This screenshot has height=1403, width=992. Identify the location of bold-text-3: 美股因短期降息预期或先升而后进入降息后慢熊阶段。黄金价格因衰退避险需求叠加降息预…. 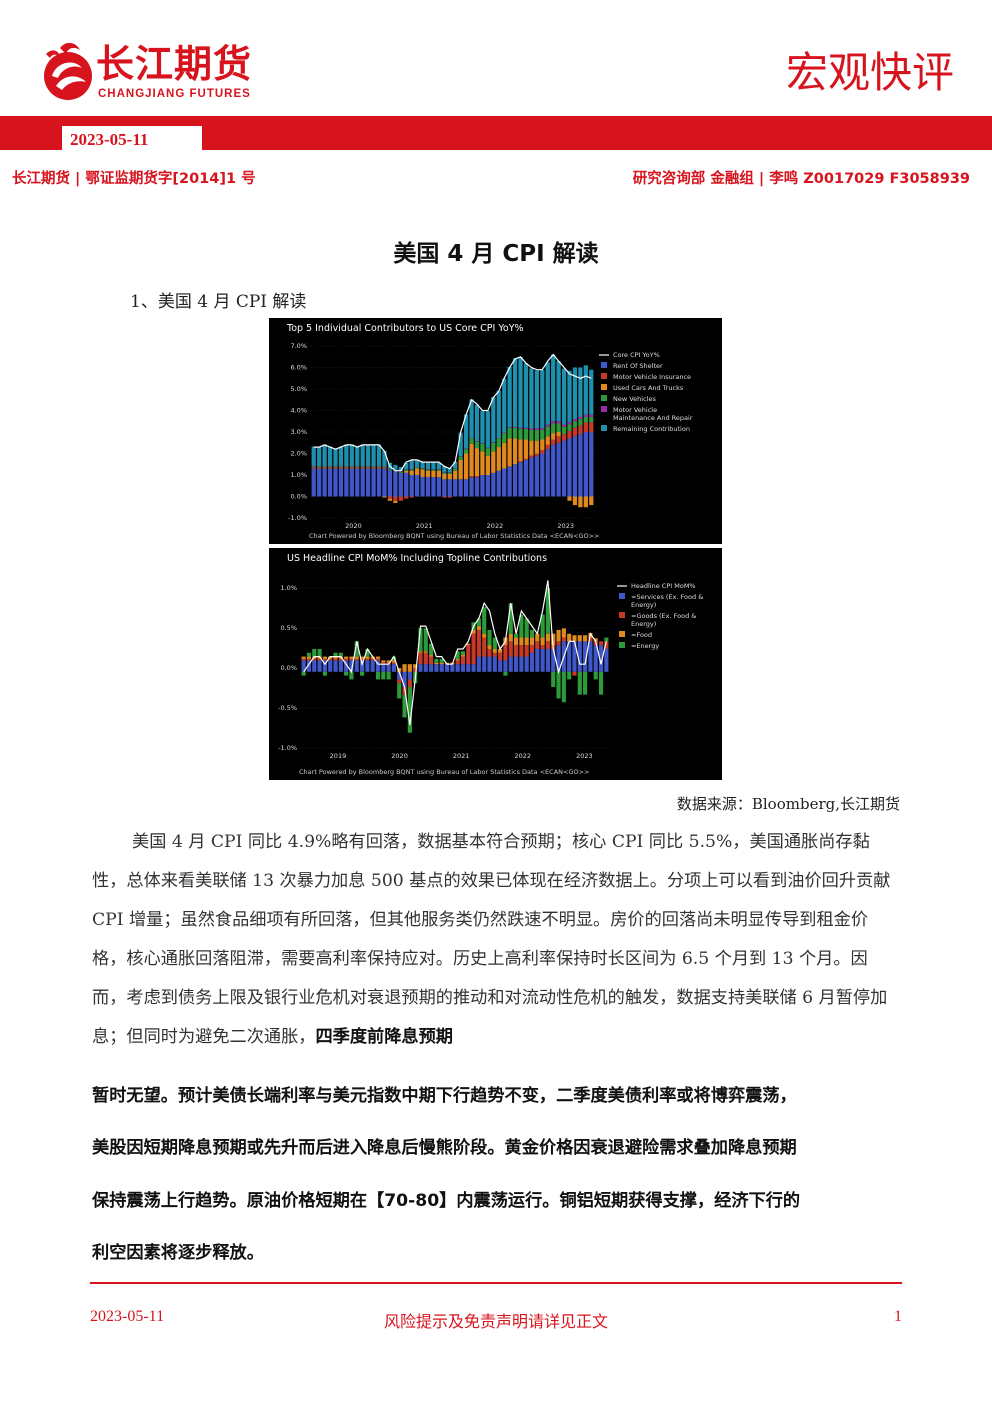
(444, 1148).